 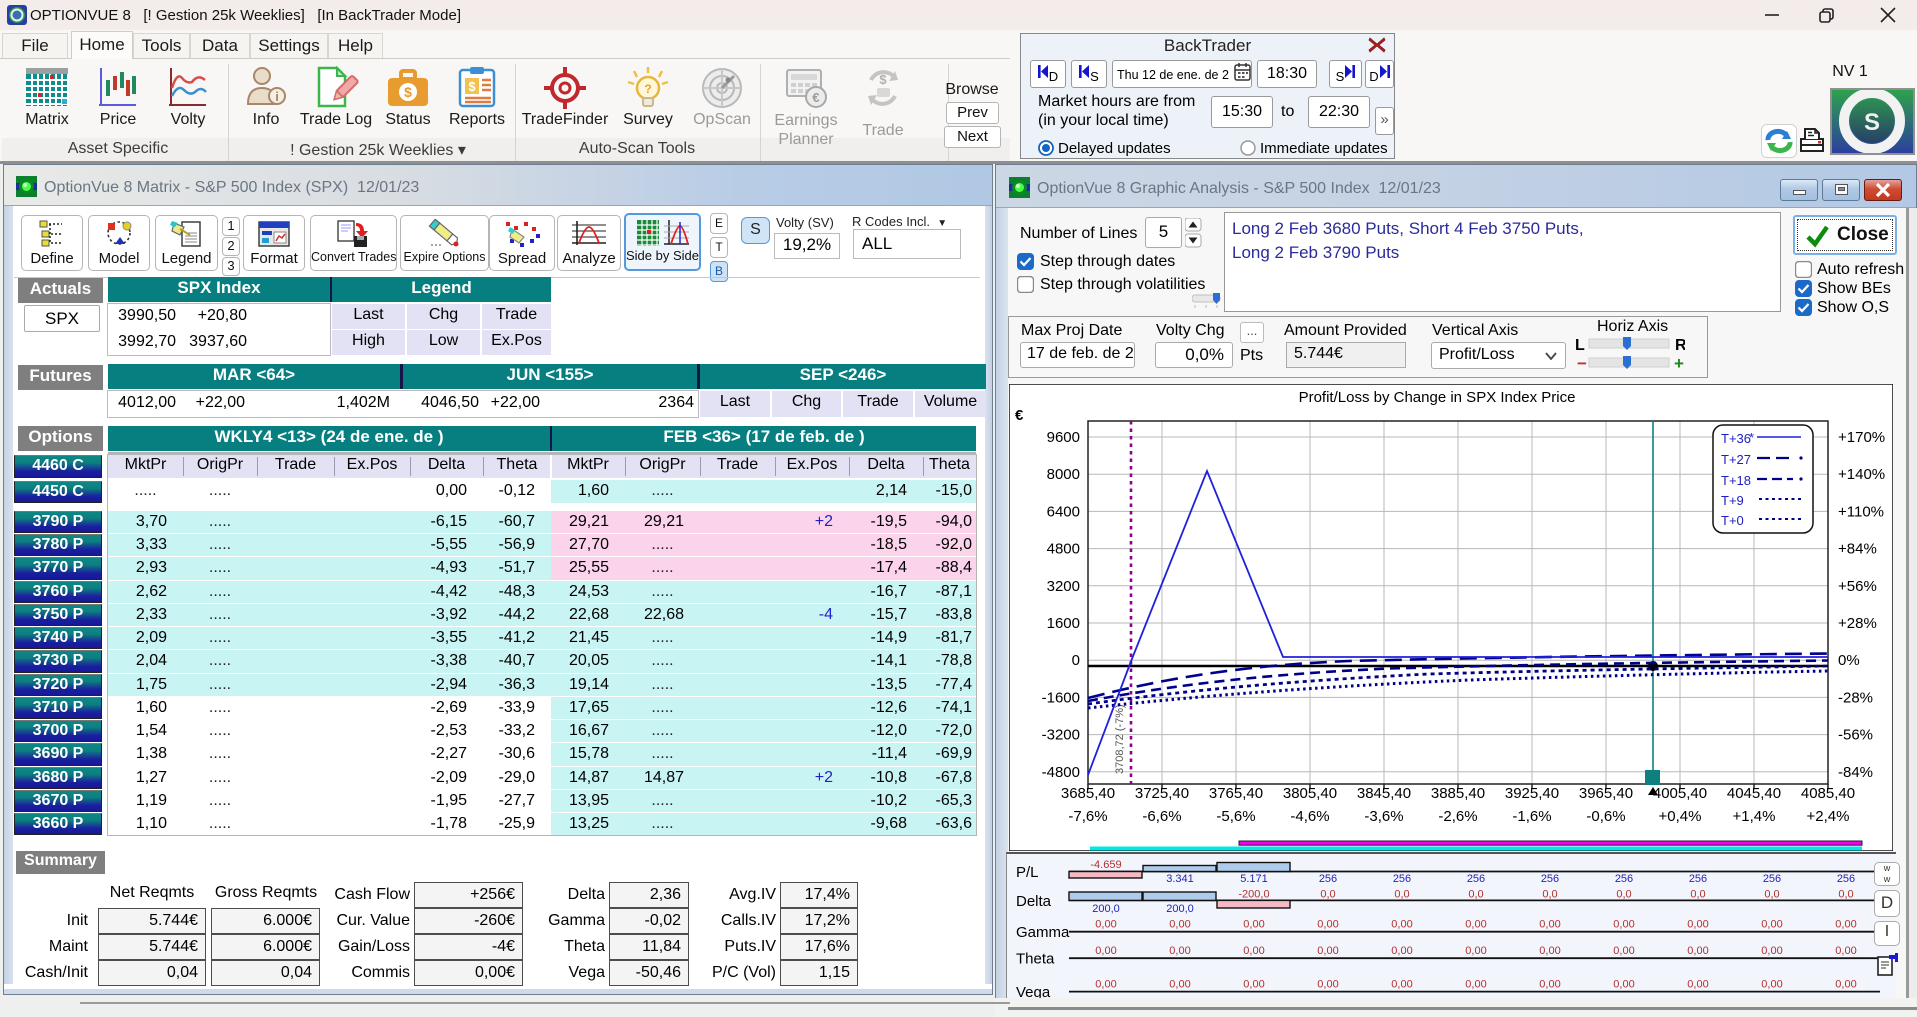 I want to click on svg-text: 4800, so click(x=1063, y=549).